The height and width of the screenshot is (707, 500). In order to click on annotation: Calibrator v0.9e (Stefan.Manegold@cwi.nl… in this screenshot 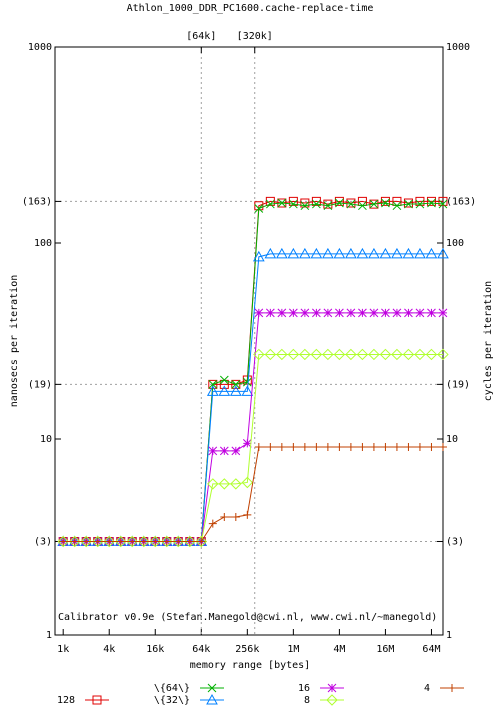, I will do `click(247, 617)`.